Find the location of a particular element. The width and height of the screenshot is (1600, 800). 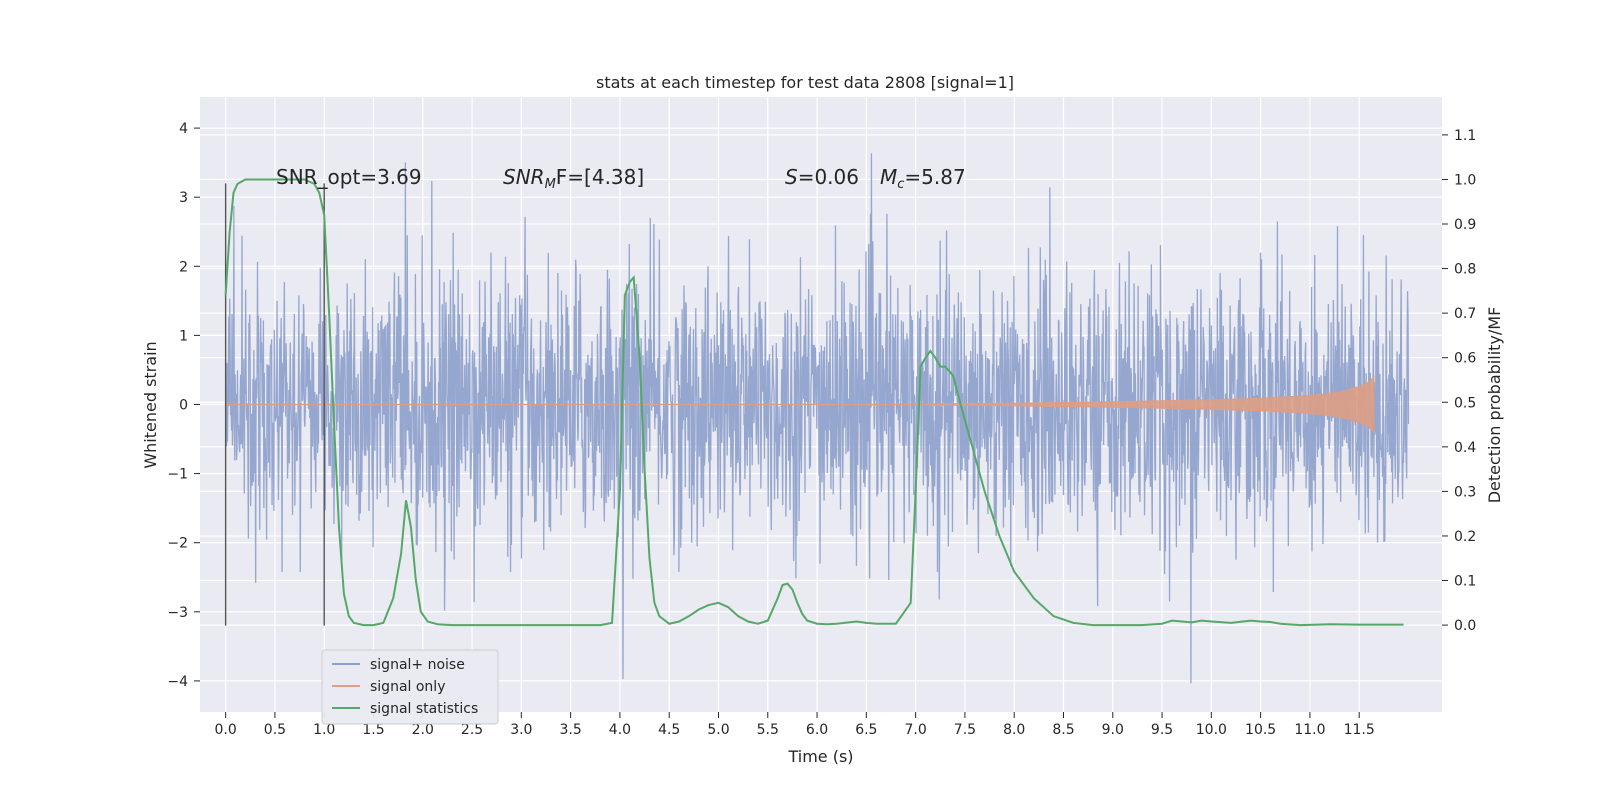

x-tick-label-12: 6.0 is located at coordinates (817, 730).